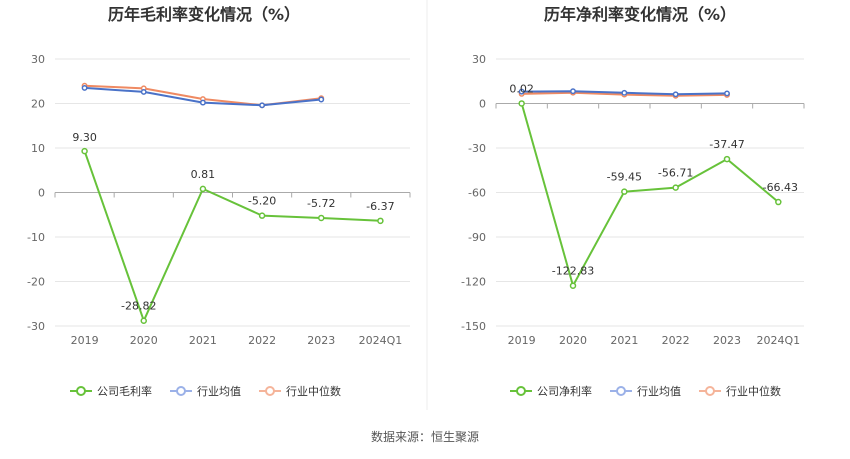  What do you see at coordinates (780, 187) in the screenshot?
I see `data-label: -66.43` at bounding box center [780, 187].